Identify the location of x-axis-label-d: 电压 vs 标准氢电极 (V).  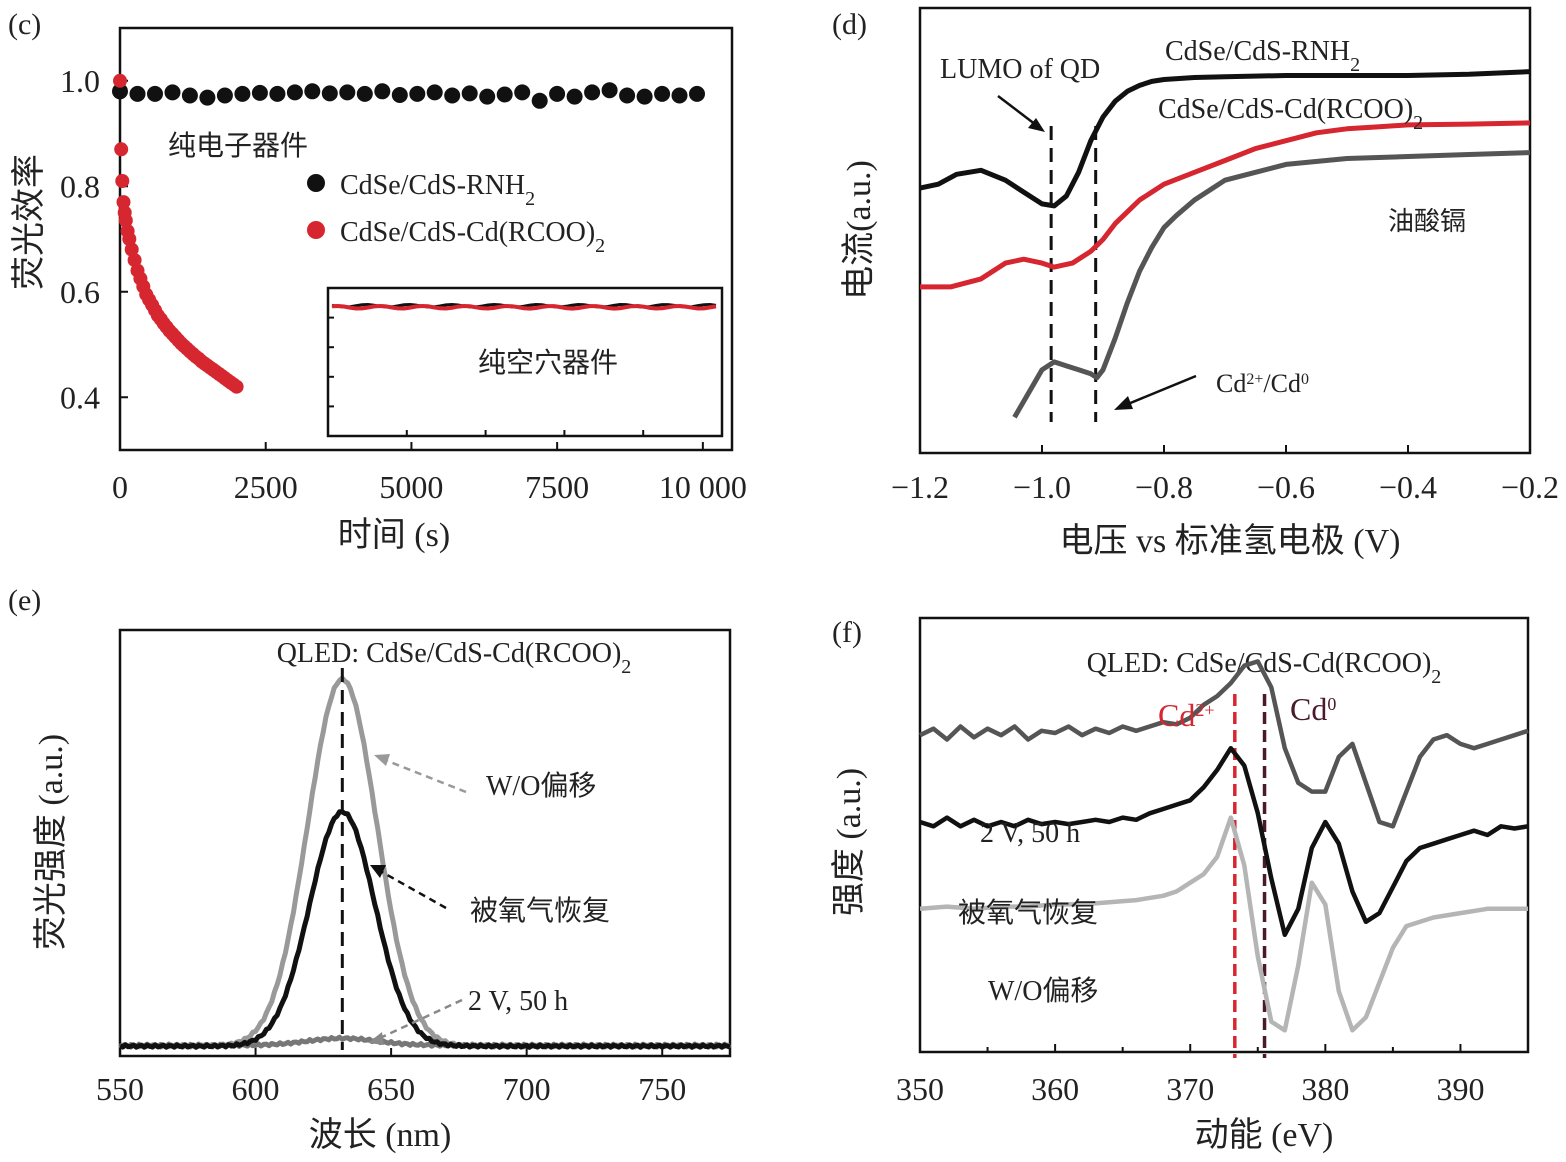
(1230, 541).